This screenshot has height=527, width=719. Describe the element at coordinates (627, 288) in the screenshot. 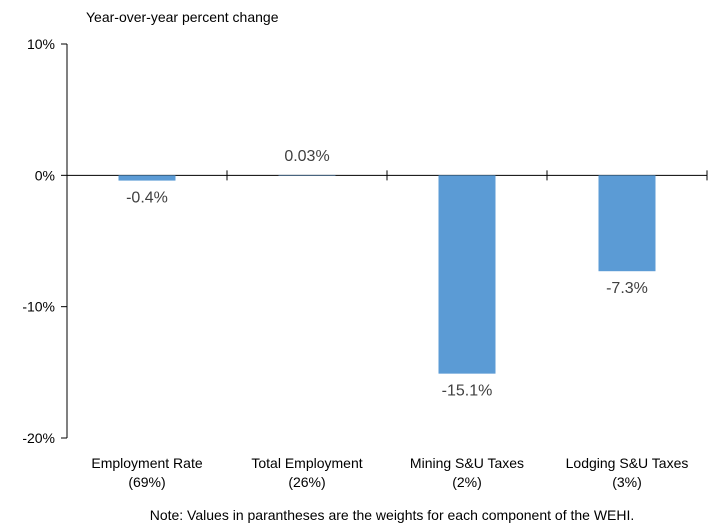

I see `data-label: -7.3%` at that location.